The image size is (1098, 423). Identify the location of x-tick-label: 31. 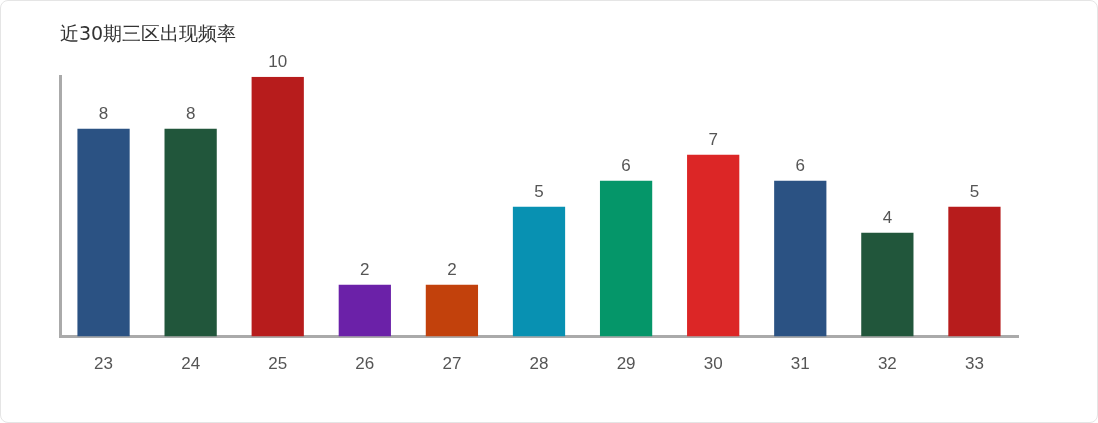
(800, 364).